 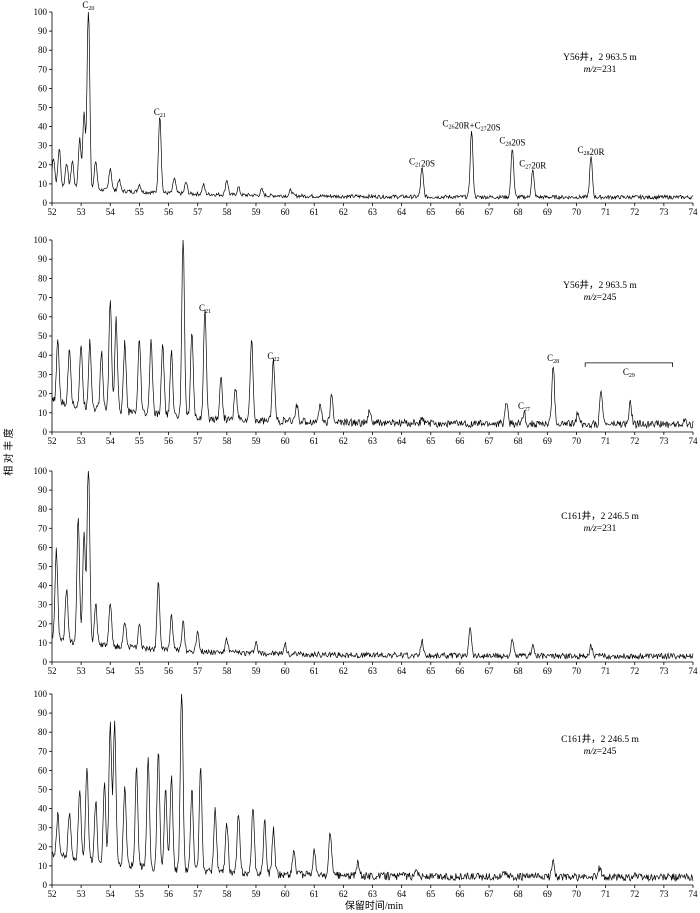 I want to click on c29-bracket, so click(x=629, y=364).